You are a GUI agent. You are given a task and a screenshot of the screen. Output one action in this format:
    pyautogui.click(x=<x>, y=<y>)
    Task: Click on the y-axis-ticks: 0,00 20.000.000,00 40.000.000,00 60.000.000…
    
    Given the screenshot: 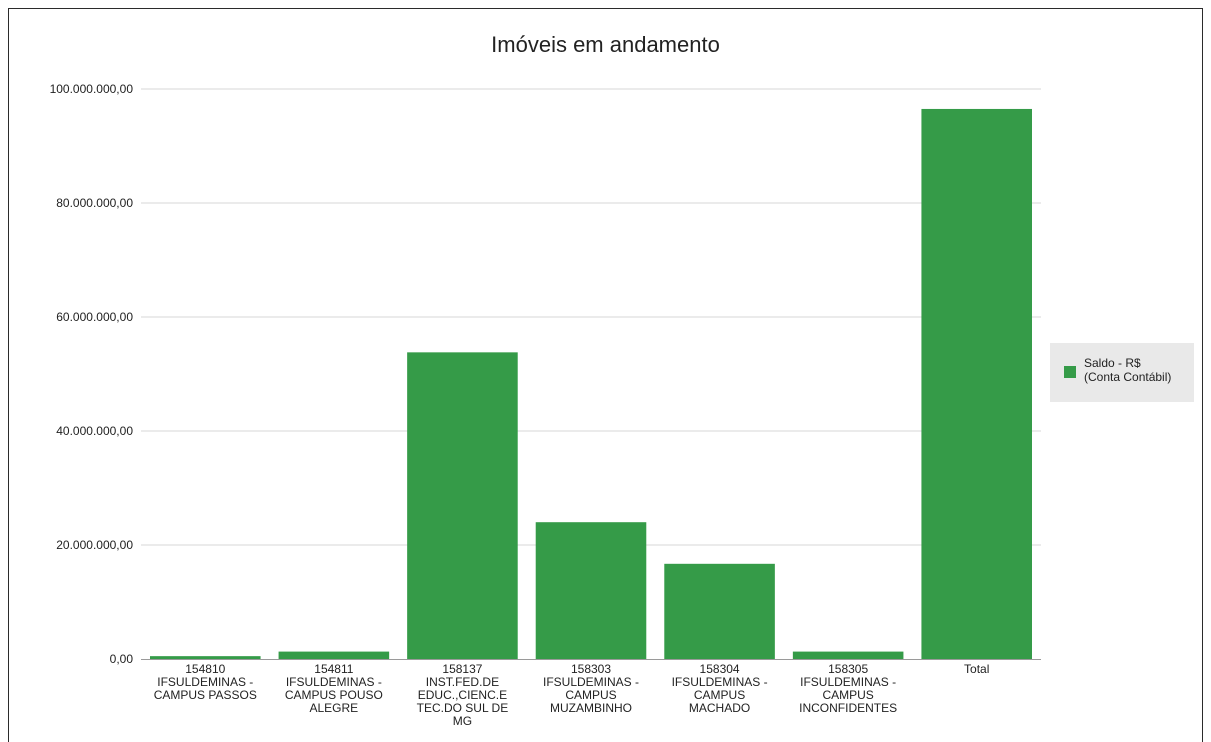 What is the action you would take?
    pyautogui.click(x=92, y=374)
    